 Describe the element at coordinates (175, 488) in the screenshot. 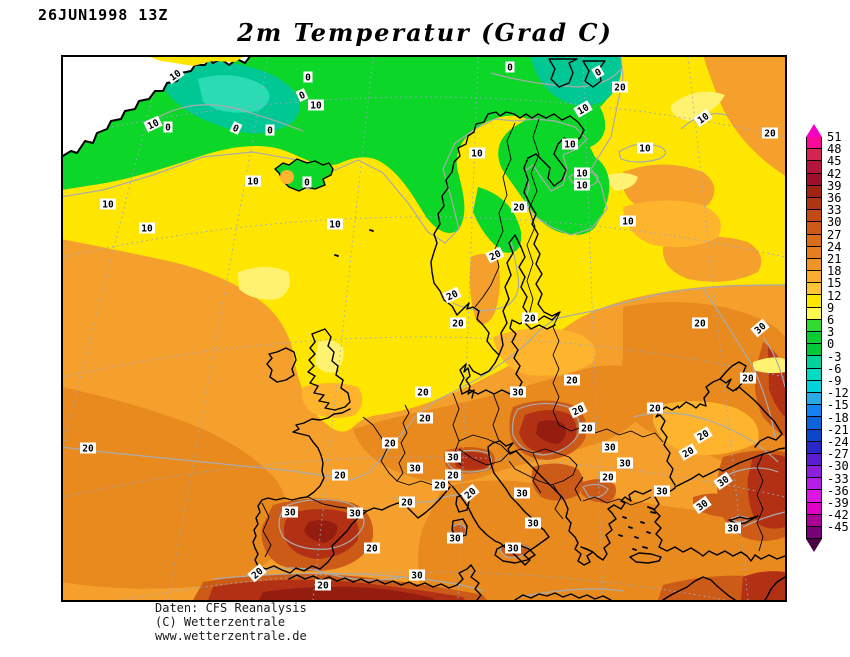

I see `deep-orange-atlantic-sw` at that location.